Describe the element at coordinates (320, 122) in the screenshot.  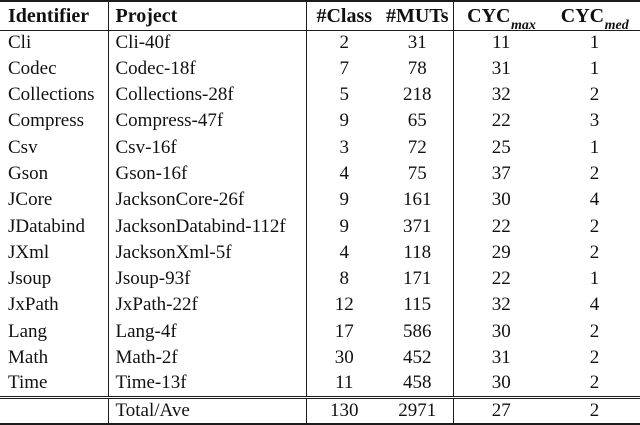
I see `table-row: Compress Compress-47f 9 65 22 3` at that location.